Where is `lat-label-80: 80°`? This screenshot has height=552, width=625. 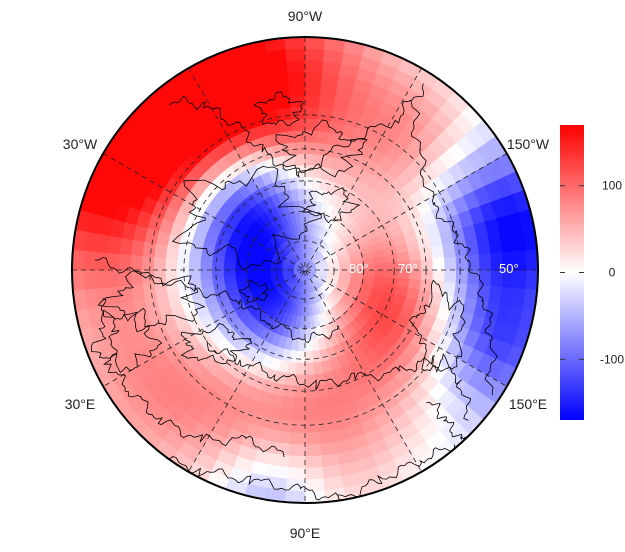
lat-label-80: 80° is located at coordinates (359, 268).